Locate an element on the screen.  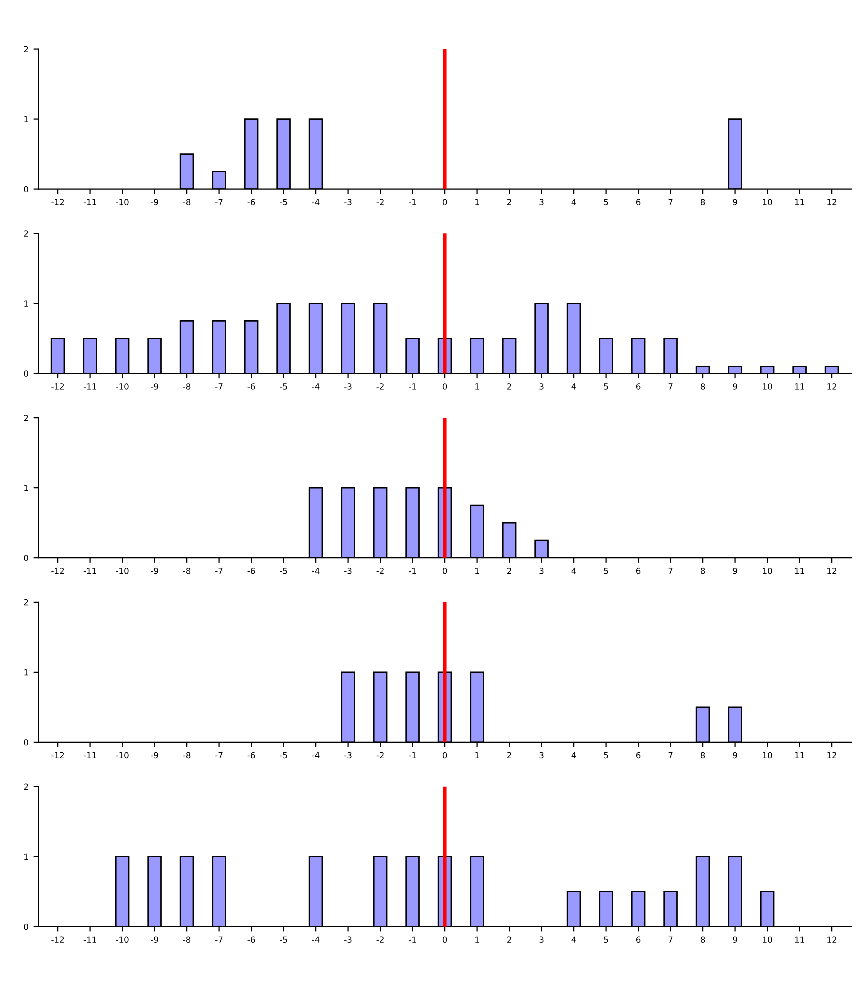
x-tick-label: 8 is located at coordinates (703, 755).